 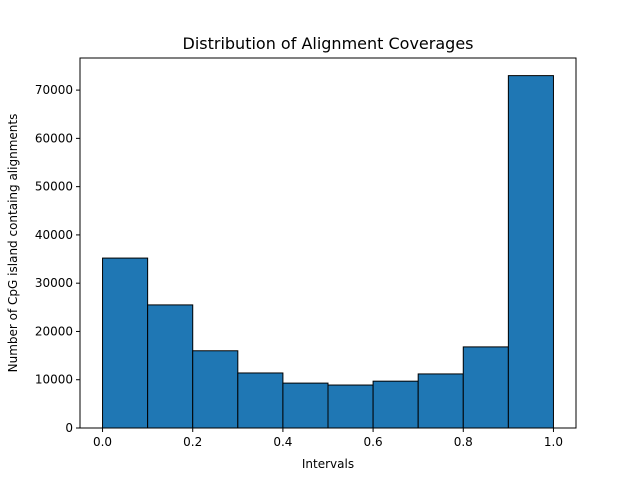 What do you see at coordinates (13, 243) in the screenshot?
I see `y-axis-label: Number of CpG island containg alignments` at bounding box center [13, 243].